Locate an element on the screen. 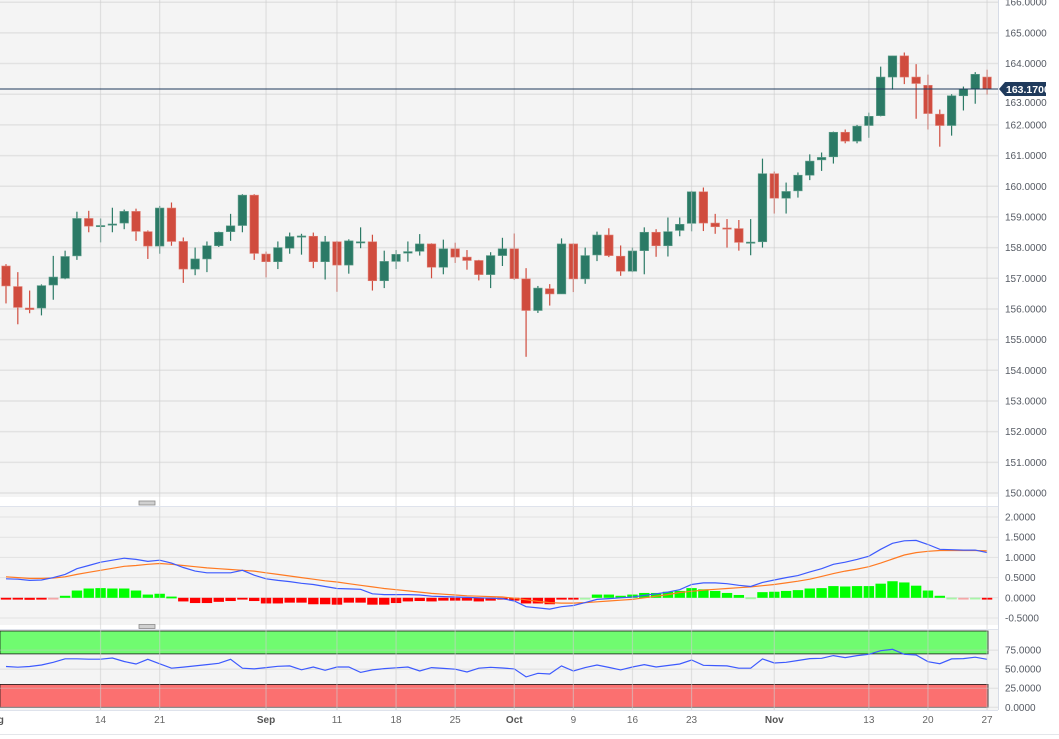 The width and height of the screenshot is (1059, 739). rsi-axis: 75.0000 50.0000 25.0000 0.0000 is located at coordinates (1023, 680).